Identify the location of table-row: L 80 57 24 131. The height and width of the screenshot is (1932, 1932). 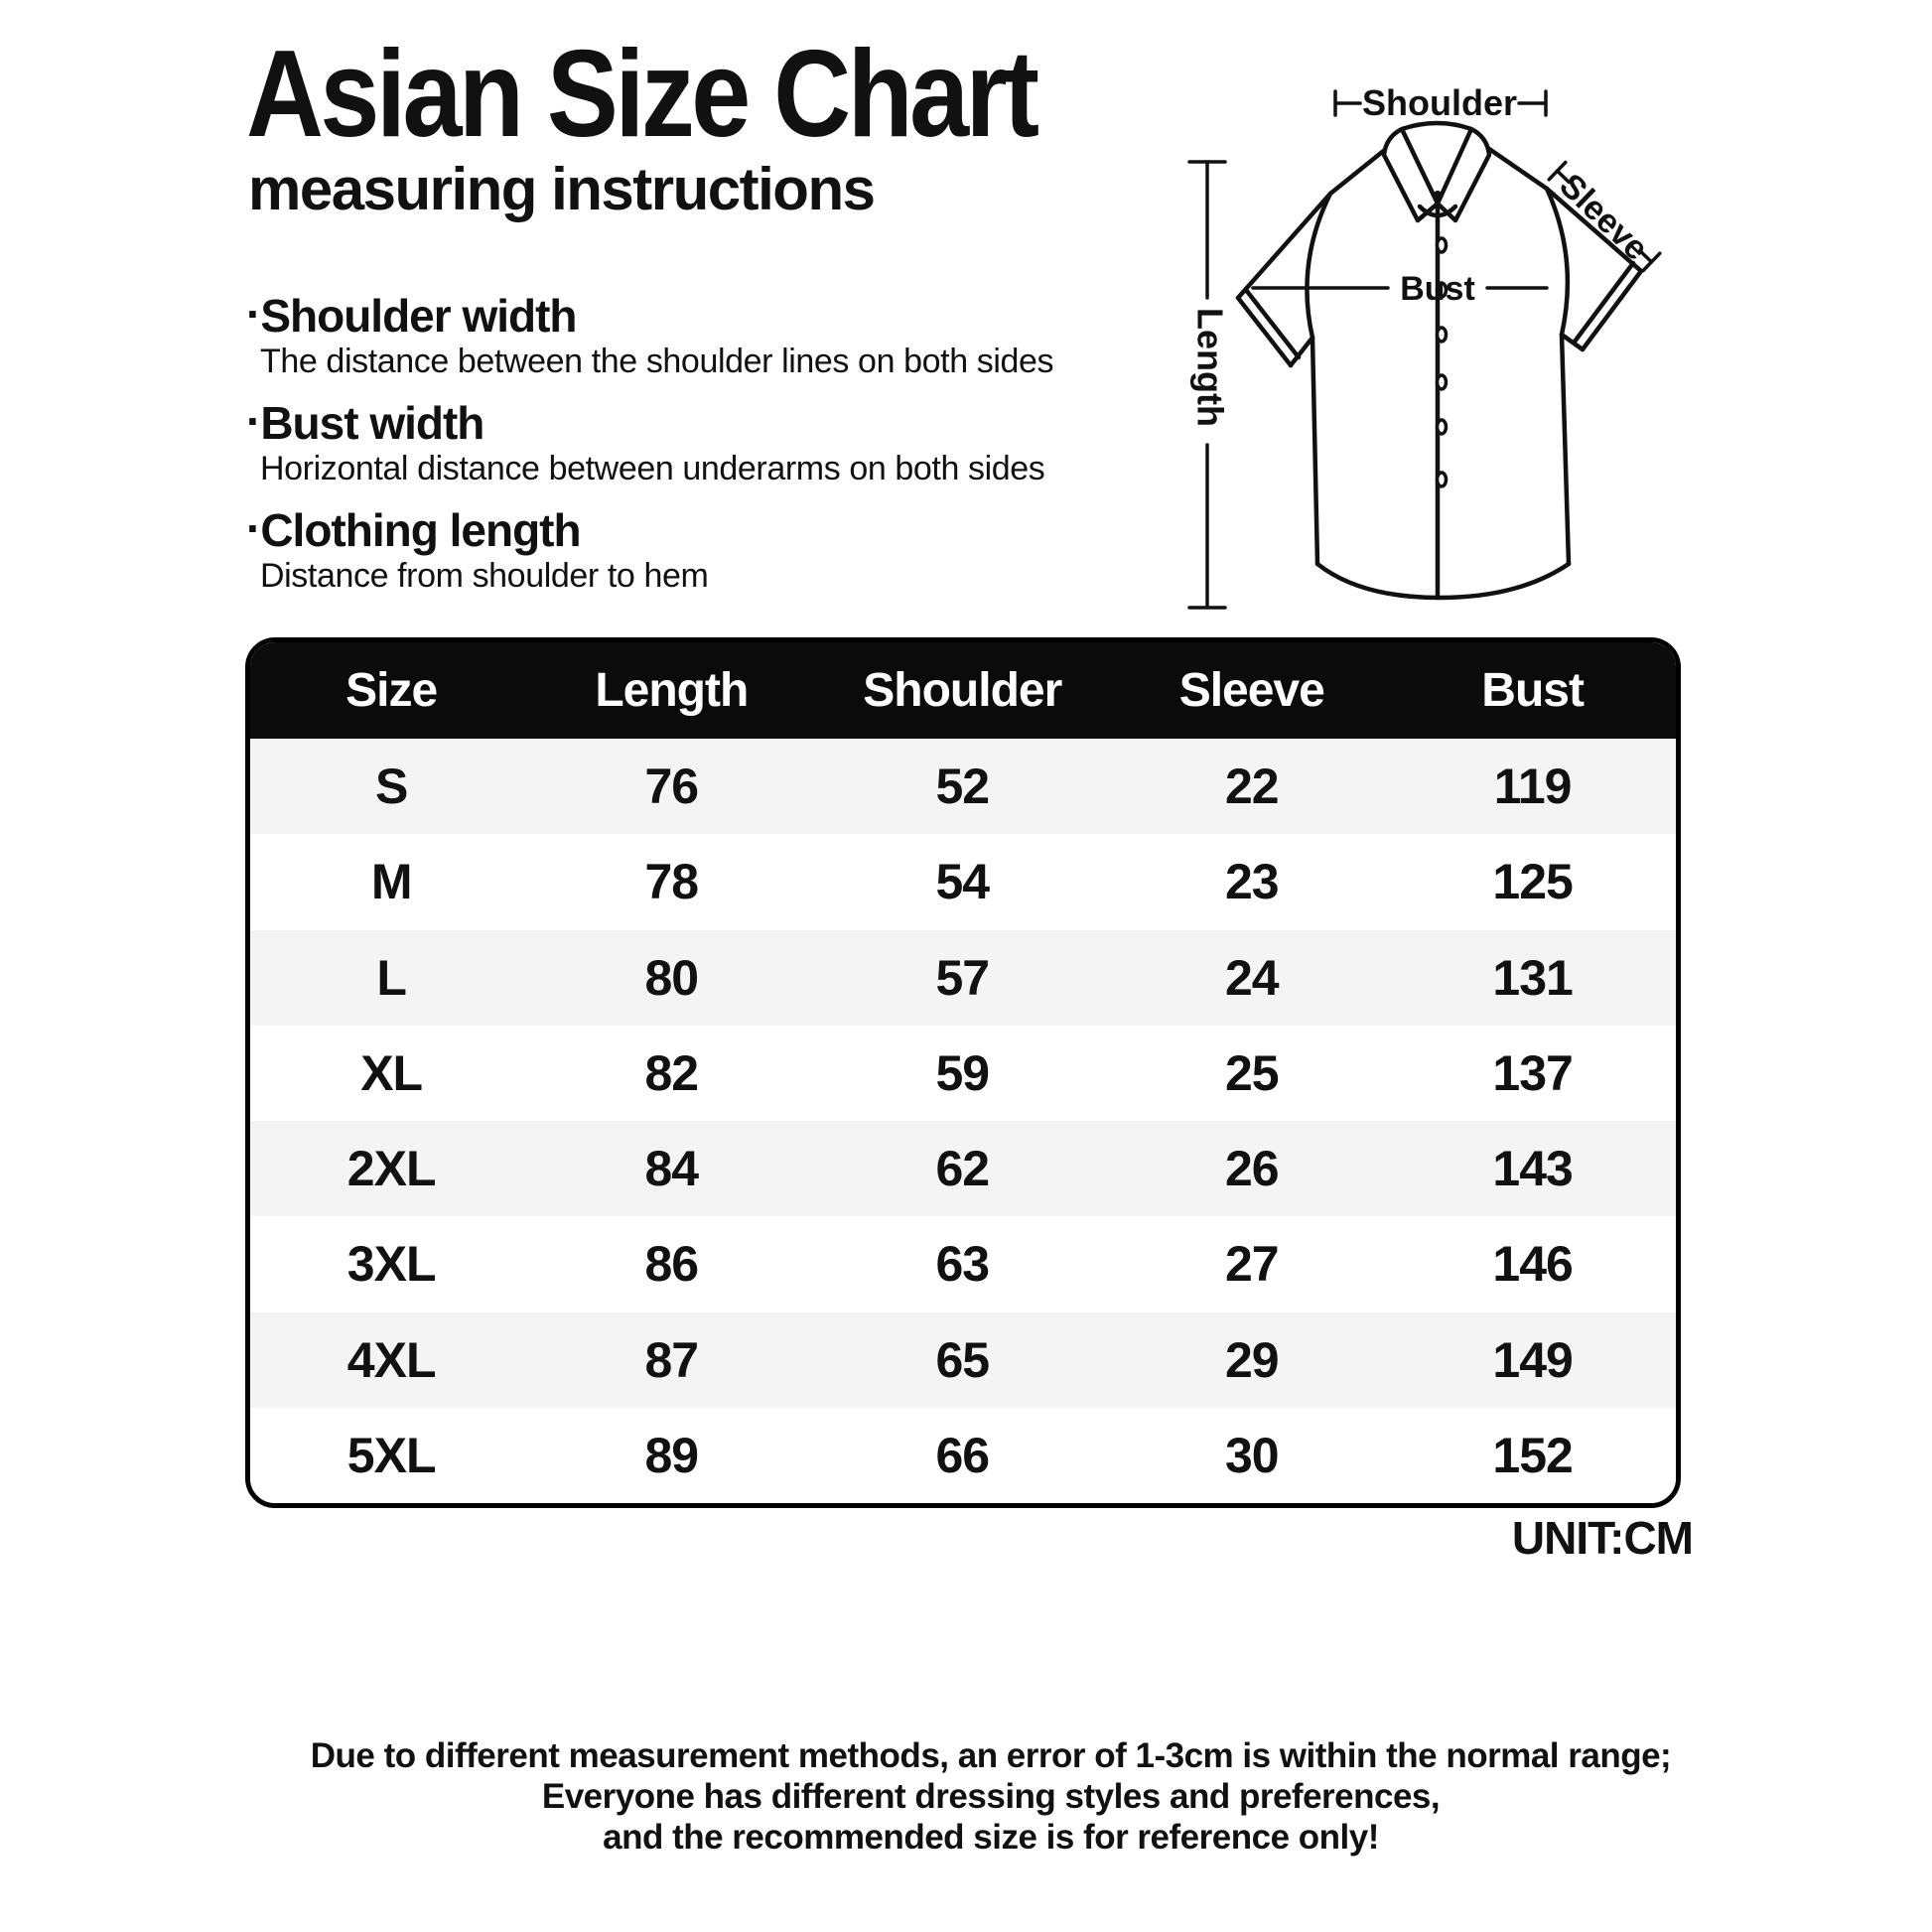
(963, 978).